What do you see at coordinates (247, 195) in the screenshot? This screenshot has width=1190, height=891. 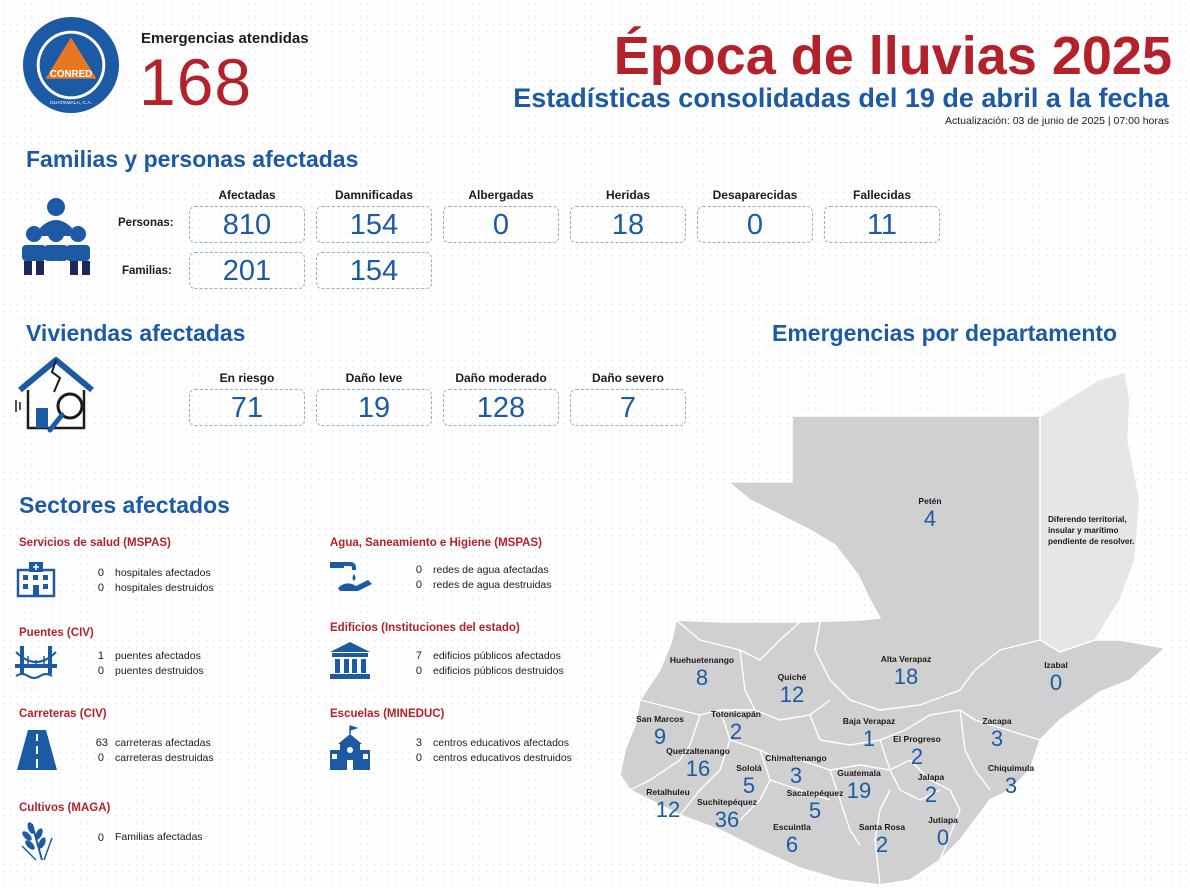 I see `col-afectadas: Afectadas` at bounding box center [247, 195].